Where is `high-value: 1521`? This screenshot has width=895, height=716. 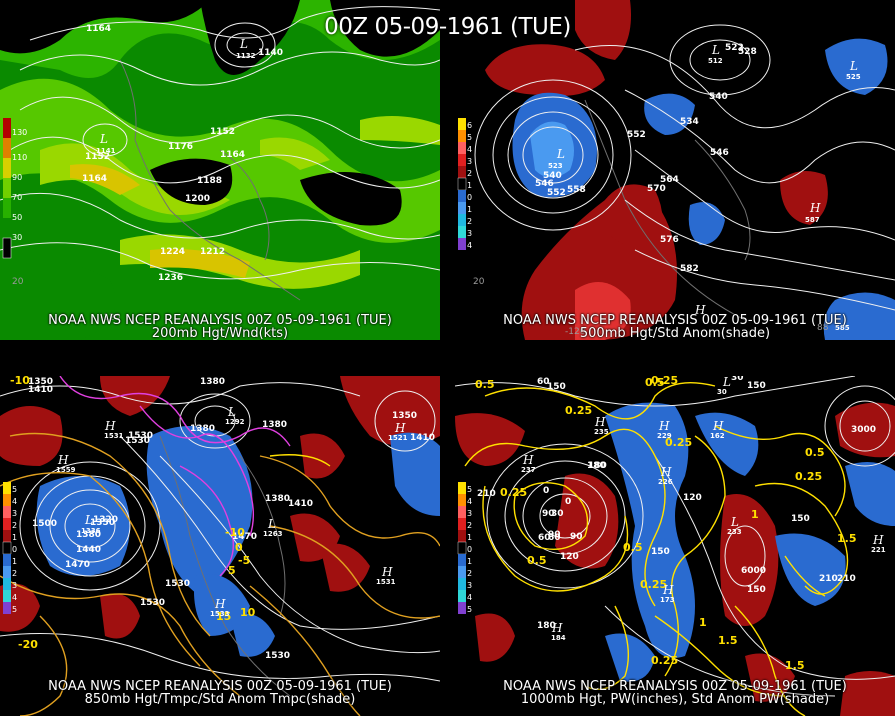
high-value: 1521 is located at coordinates (398, 438).